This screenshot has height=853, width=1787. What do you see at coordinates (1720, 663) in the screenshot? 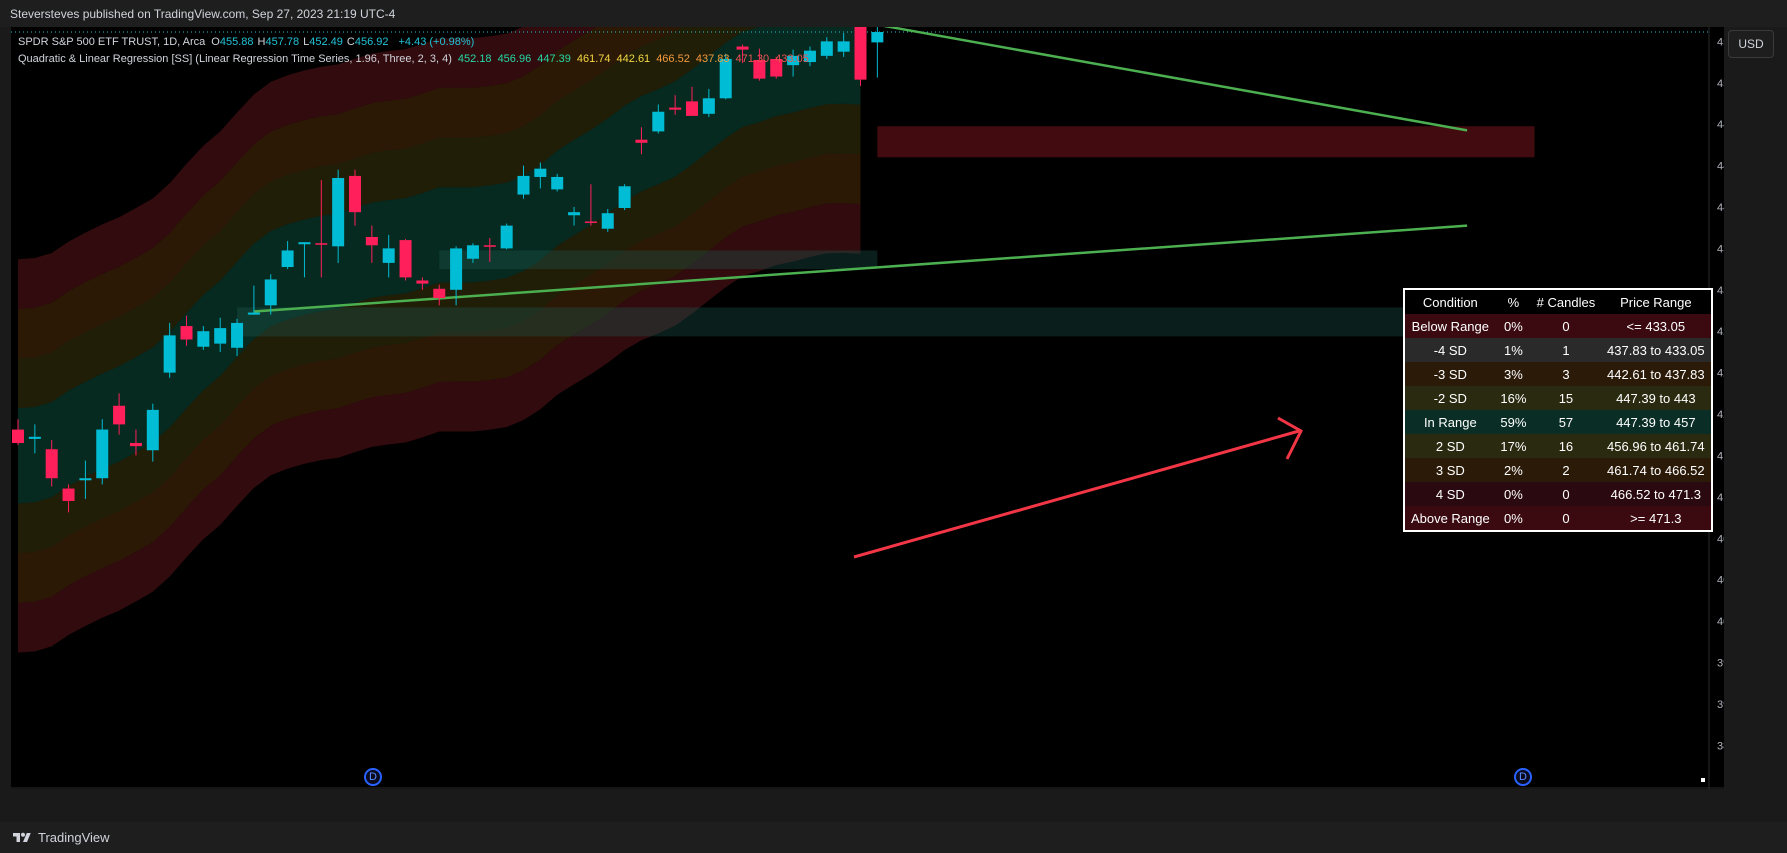
I see `price-tick-label: 396.00` at bounding box center [1720, 663].